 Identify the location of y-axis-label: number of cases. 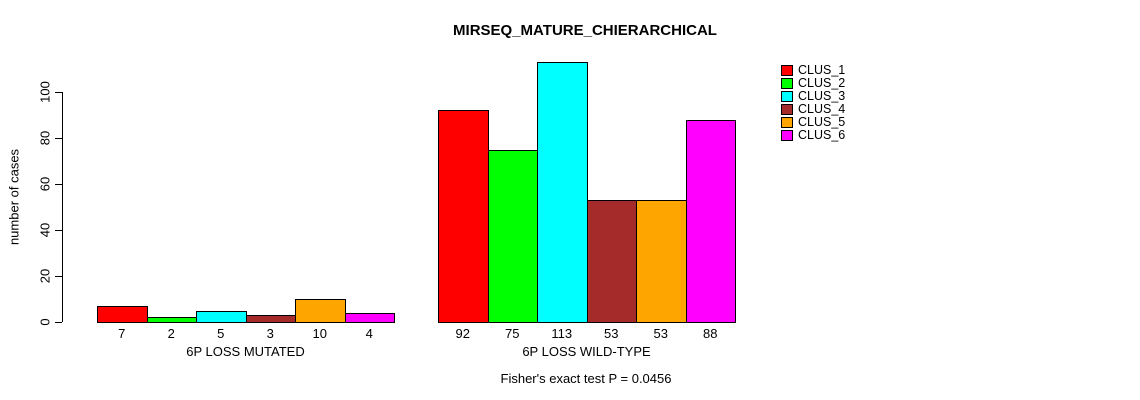
(14, 197).